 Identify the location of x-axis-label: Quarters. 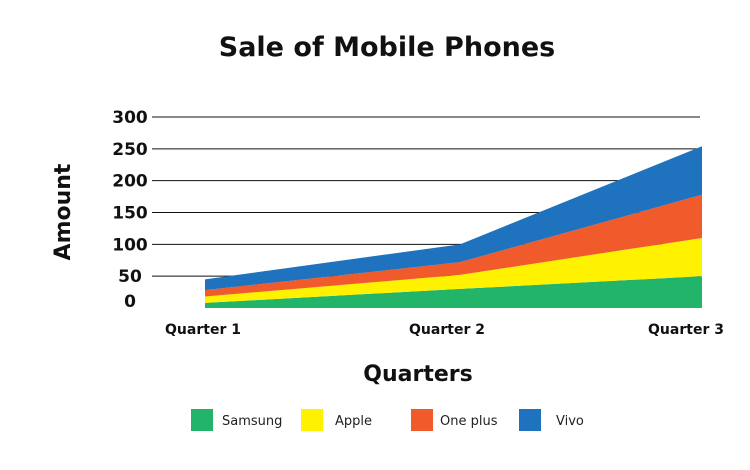
(417, 374).